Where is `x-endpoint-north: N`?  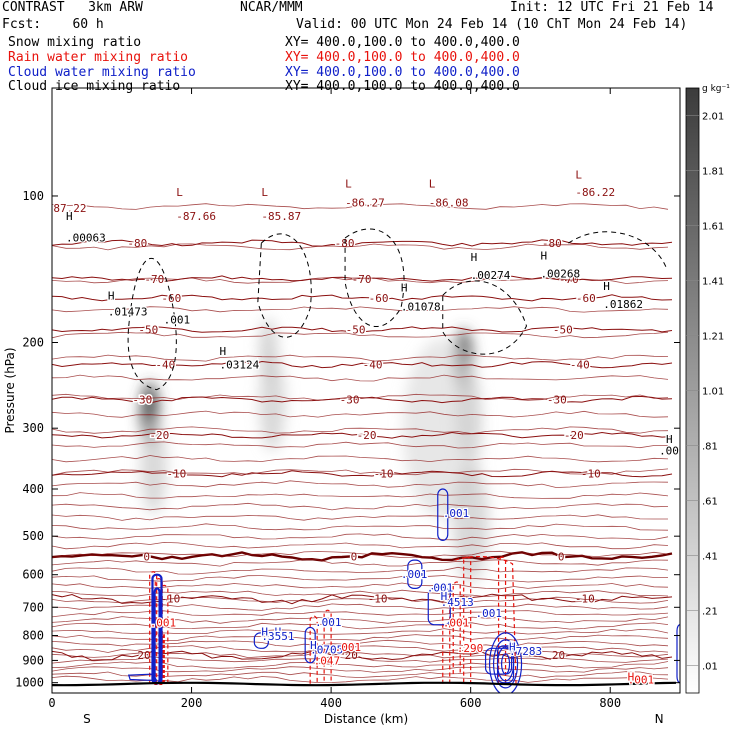 x-endpoint-north: N is located at coordinates (659, 719).